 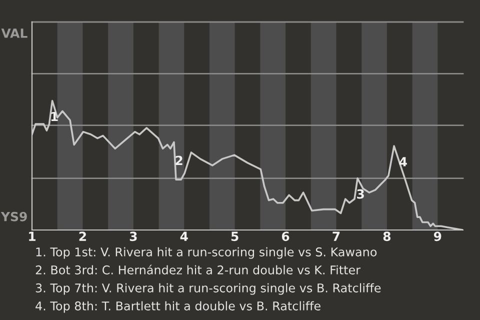 I want to click on text: YS9, so click(x=13, y=217).